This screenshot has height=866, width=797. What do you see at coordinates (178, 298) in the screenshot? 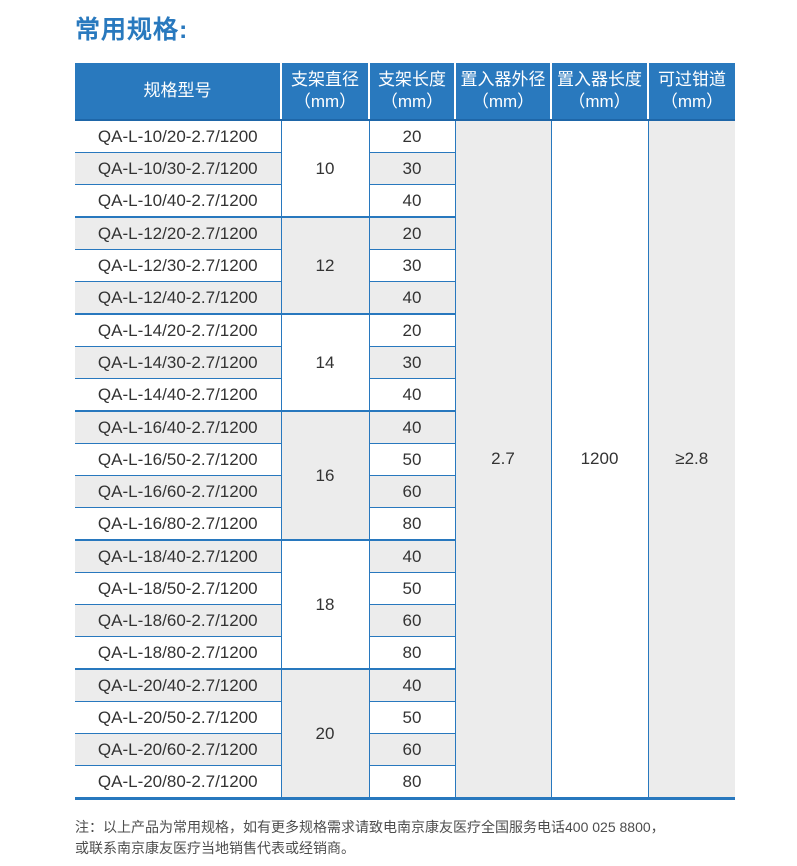
I see `model-cell: QA-L-12/40-2.7/1200` at bounding box center [178, 298].